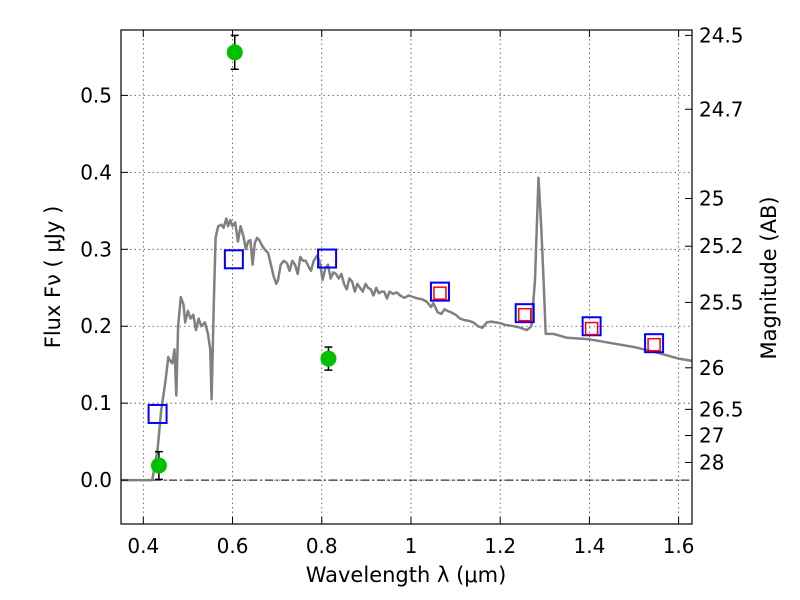 The height and width of the screenshot is (600, 800). I want to click on y-tick-label: 0.1, so click(96, 403).